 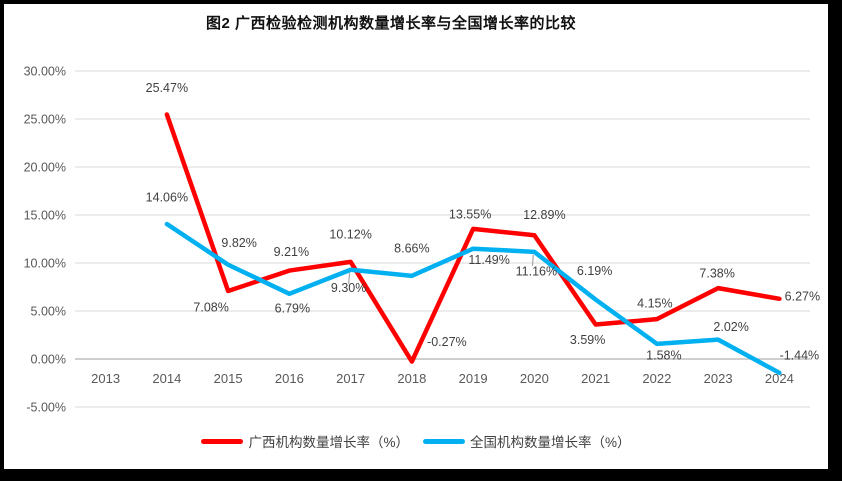 I want to click on data-label: 11.49%, so click(x=488, y=260).